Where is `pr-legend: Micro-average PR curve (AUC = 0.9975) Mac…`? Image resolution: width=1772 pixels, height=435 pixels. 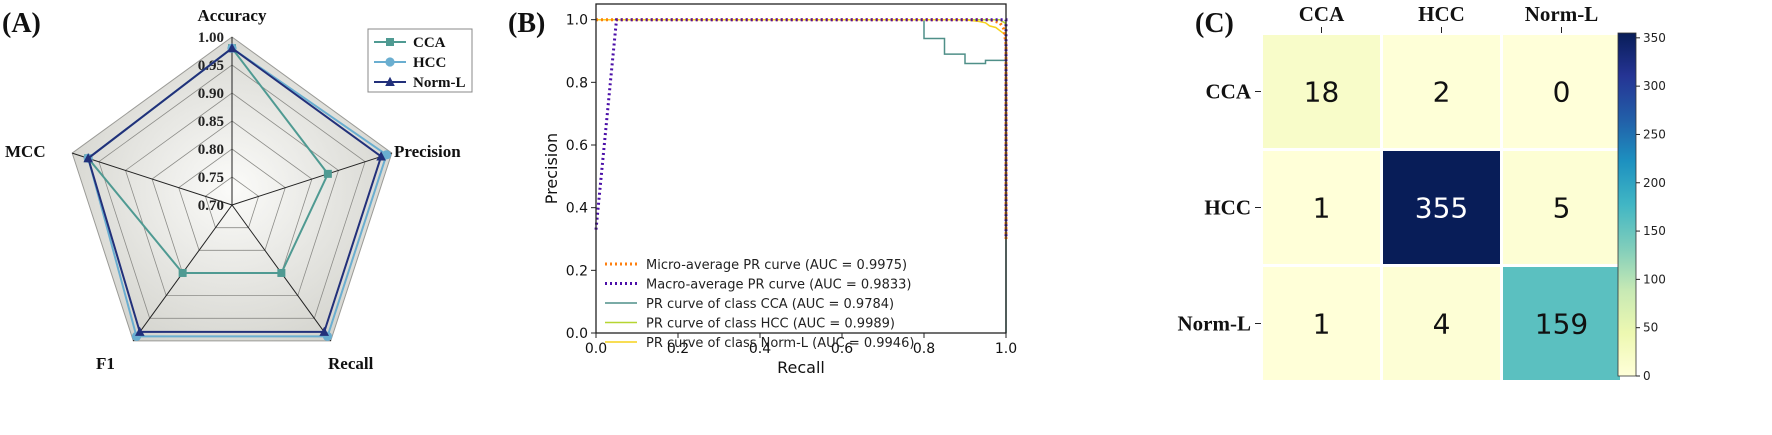
pr-legend: Micro-average PR curve (AUC = 0.9975) Mac… is located at coordinates (759, 304).